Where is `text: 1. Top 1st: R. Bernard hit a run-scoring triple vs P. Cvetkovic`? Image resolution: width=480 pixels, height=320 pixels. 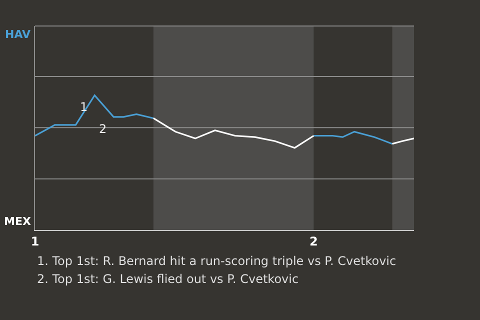 text: 1. Top 1st: R. Bernard hit a run-scoring triple vs P. Cvetkovic is located at coordinates (216, 261).